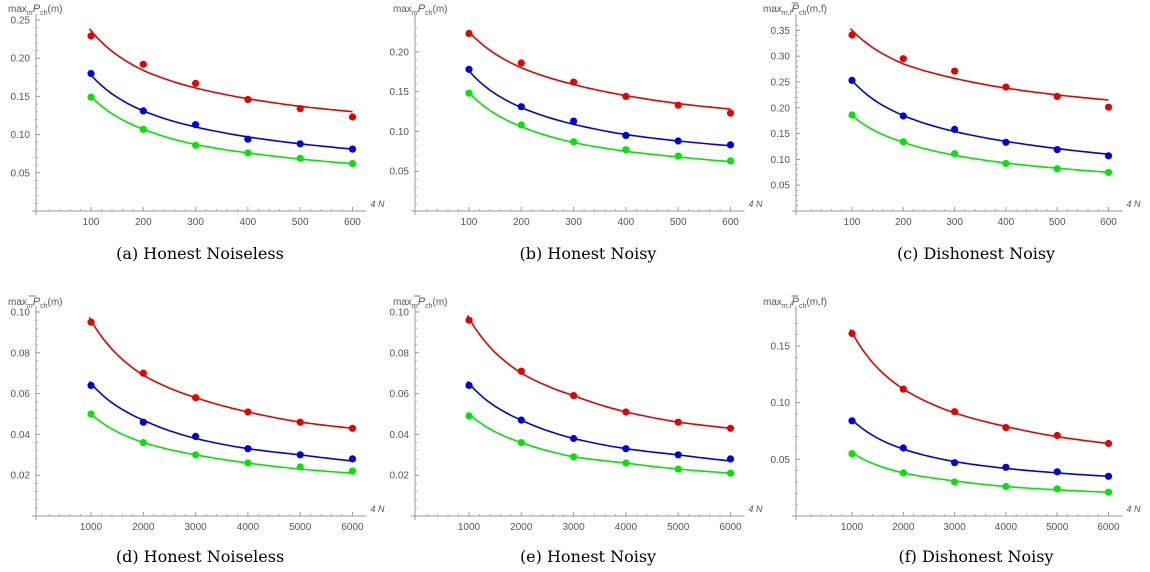 This screenshot has height=572, width=1150. What do you see at coordinates (21, 21) in the screenshot?
I see `y-tick-label: 0.25` at bounding box center [21, 21].